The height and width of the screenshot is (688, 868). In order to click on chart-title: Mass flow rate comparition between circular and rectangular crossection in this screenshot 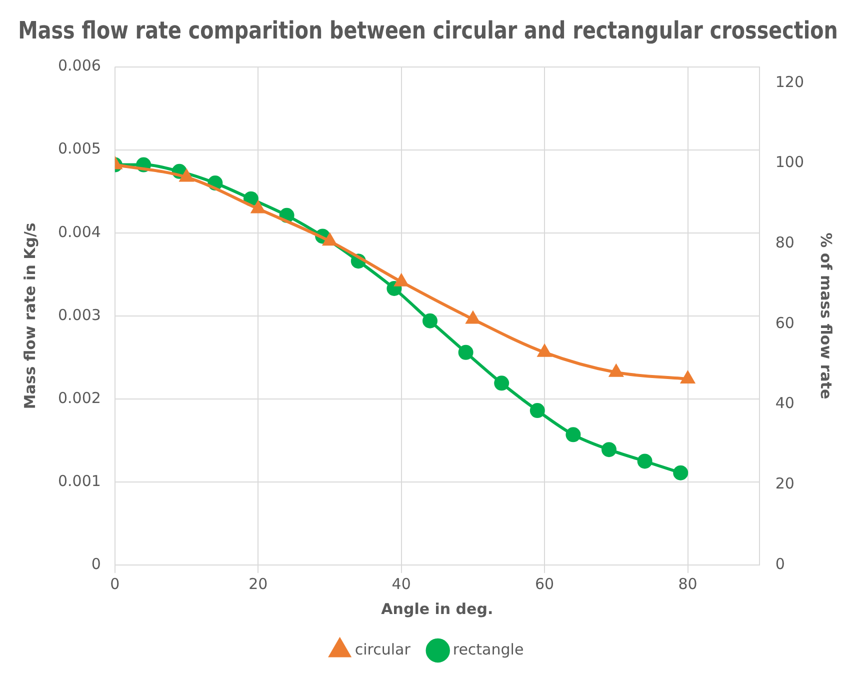, I will do `click(428, 32)`.